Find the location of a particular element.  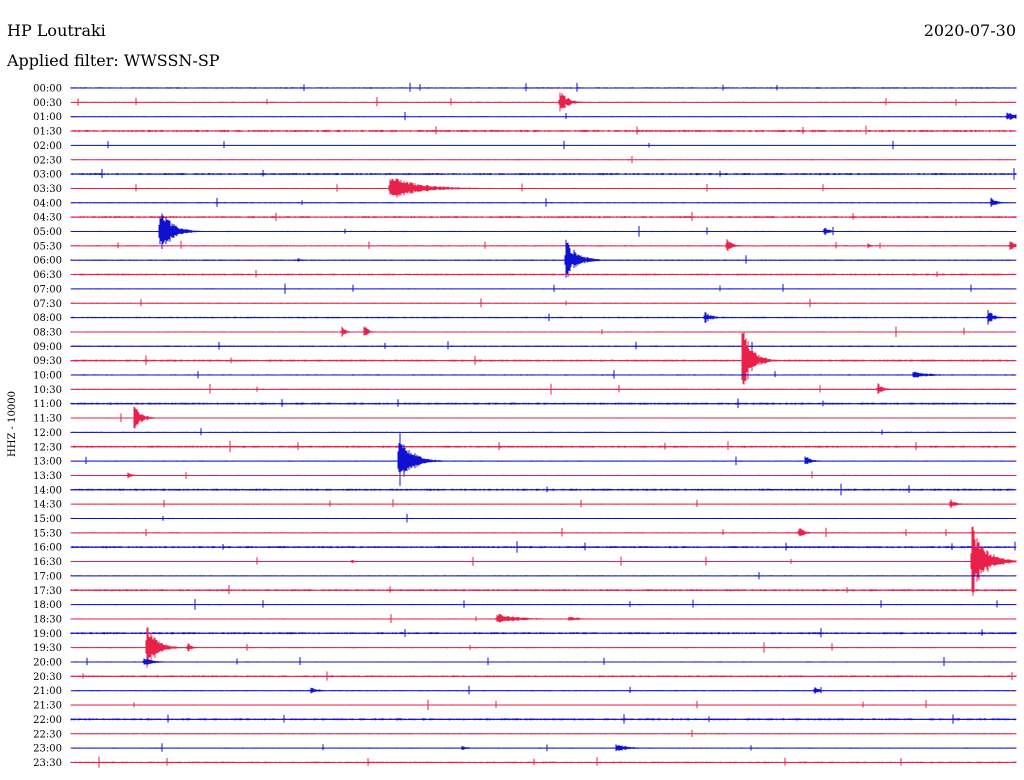

filter-label: Applied filter: WWSSN-SP is located at coordinates (113, 60).